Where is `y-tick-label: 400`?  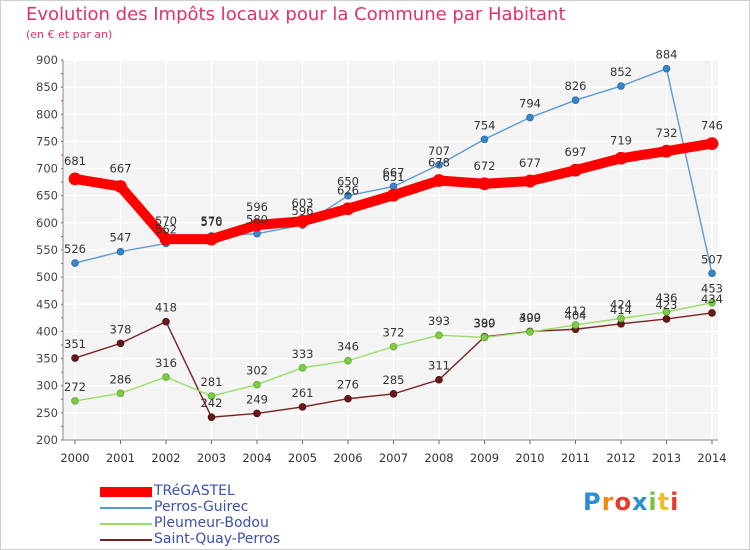 y-tick-label: 400 is located at coordinates (47, 331).